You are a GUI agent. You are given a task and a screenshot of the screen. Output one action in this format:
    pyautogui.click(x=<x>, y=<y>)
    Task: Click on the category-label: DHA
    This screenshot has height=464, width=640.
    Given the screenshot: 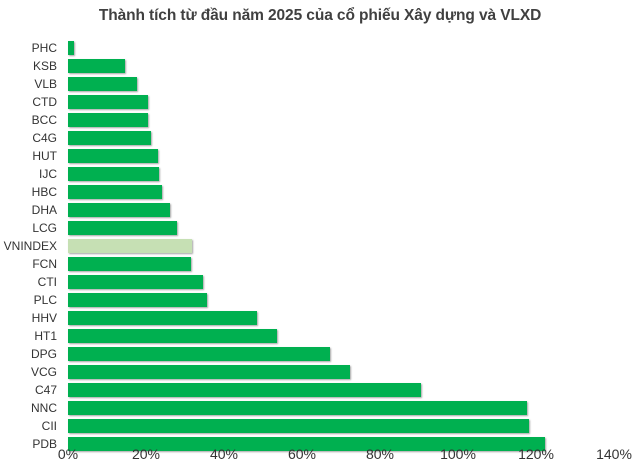 What is the action you would take?
    pyautogui.click(x=44, y=210)
    